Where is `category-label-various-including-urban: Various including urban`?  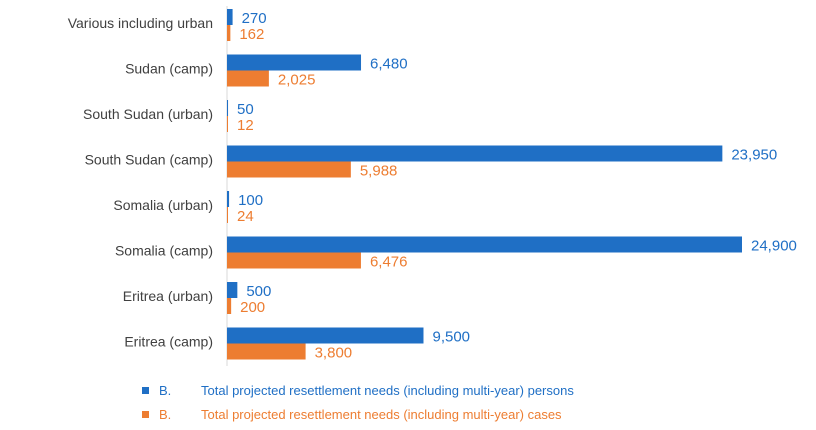
category-label-various-including-urban: Various including urban is located at coordinates (140, 23).